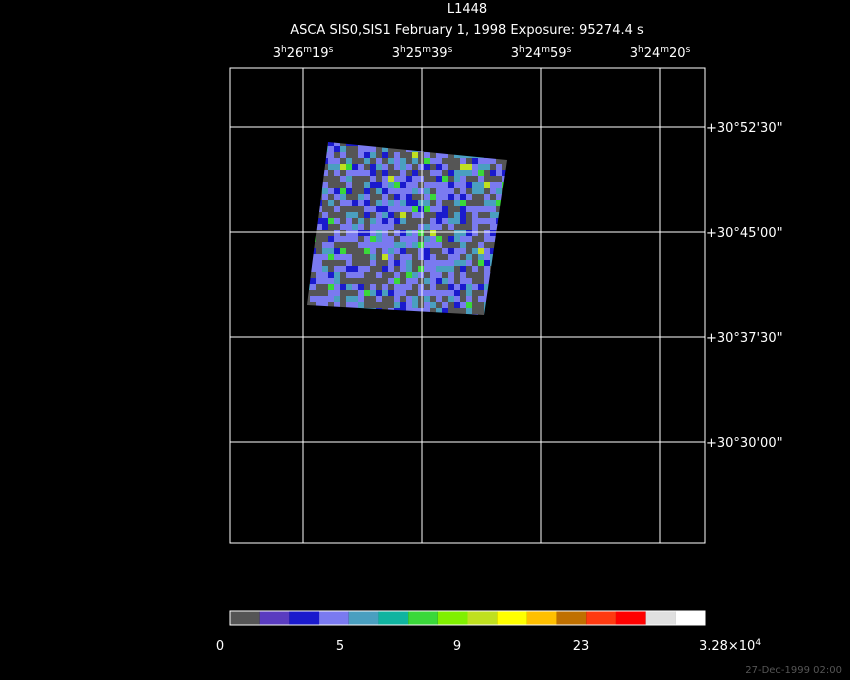 This screenshot has height=680, width=850. Describe the element at coordinates (744, 338) in the screenshot. I see `dec-tick-label: +30°37'30"` at that location.